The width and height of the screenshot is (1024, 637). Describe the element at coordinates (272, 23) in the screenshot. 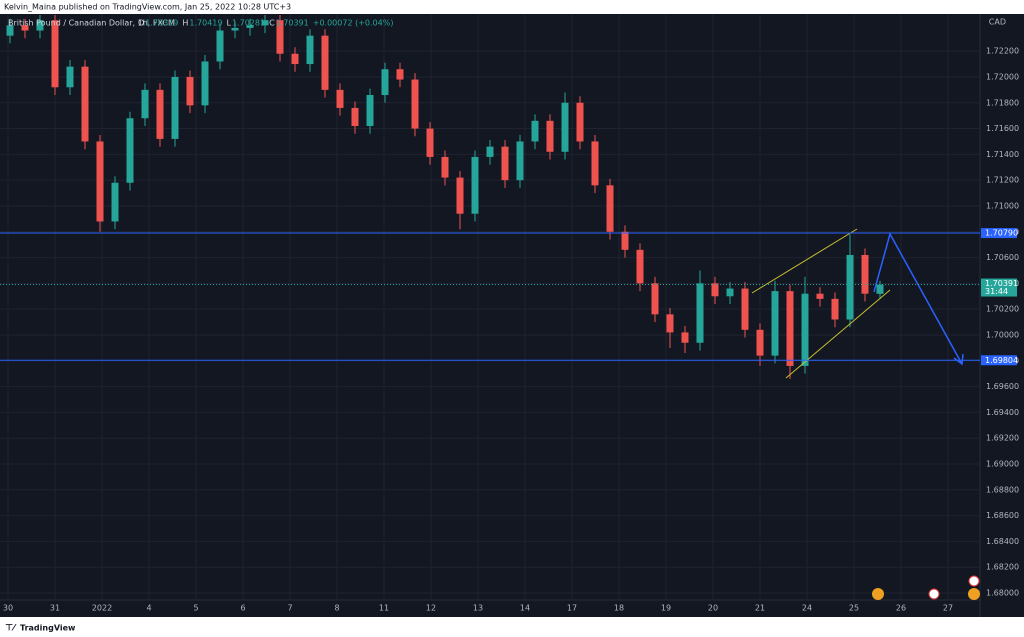

I see `ohlc-key: C` at that location.